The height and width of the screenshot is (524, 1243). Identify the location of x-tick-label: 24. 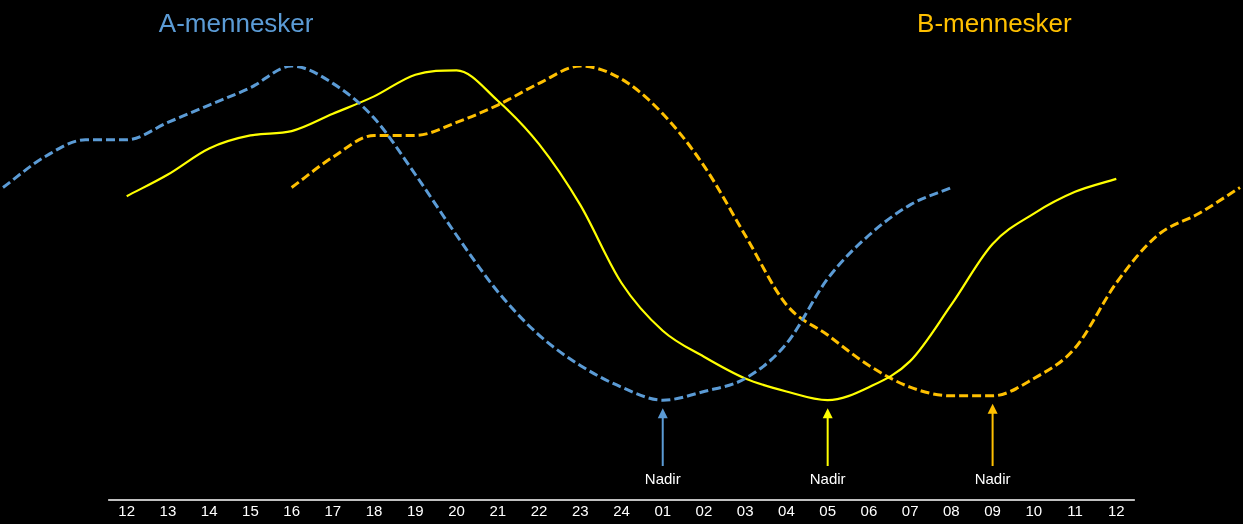
(621, 511).